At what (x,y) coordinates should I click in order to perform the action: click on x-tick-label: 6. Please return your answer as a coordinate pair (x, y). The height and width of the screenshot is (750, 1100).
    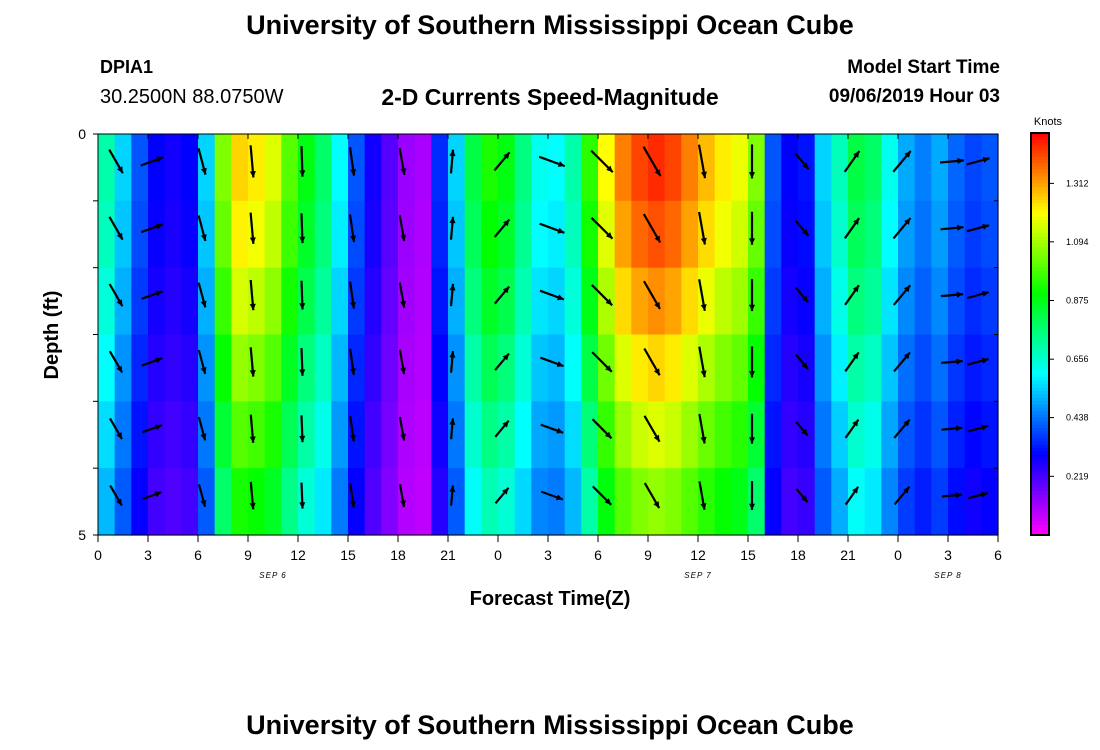
    Looking at the image, I should click on (998, 555).